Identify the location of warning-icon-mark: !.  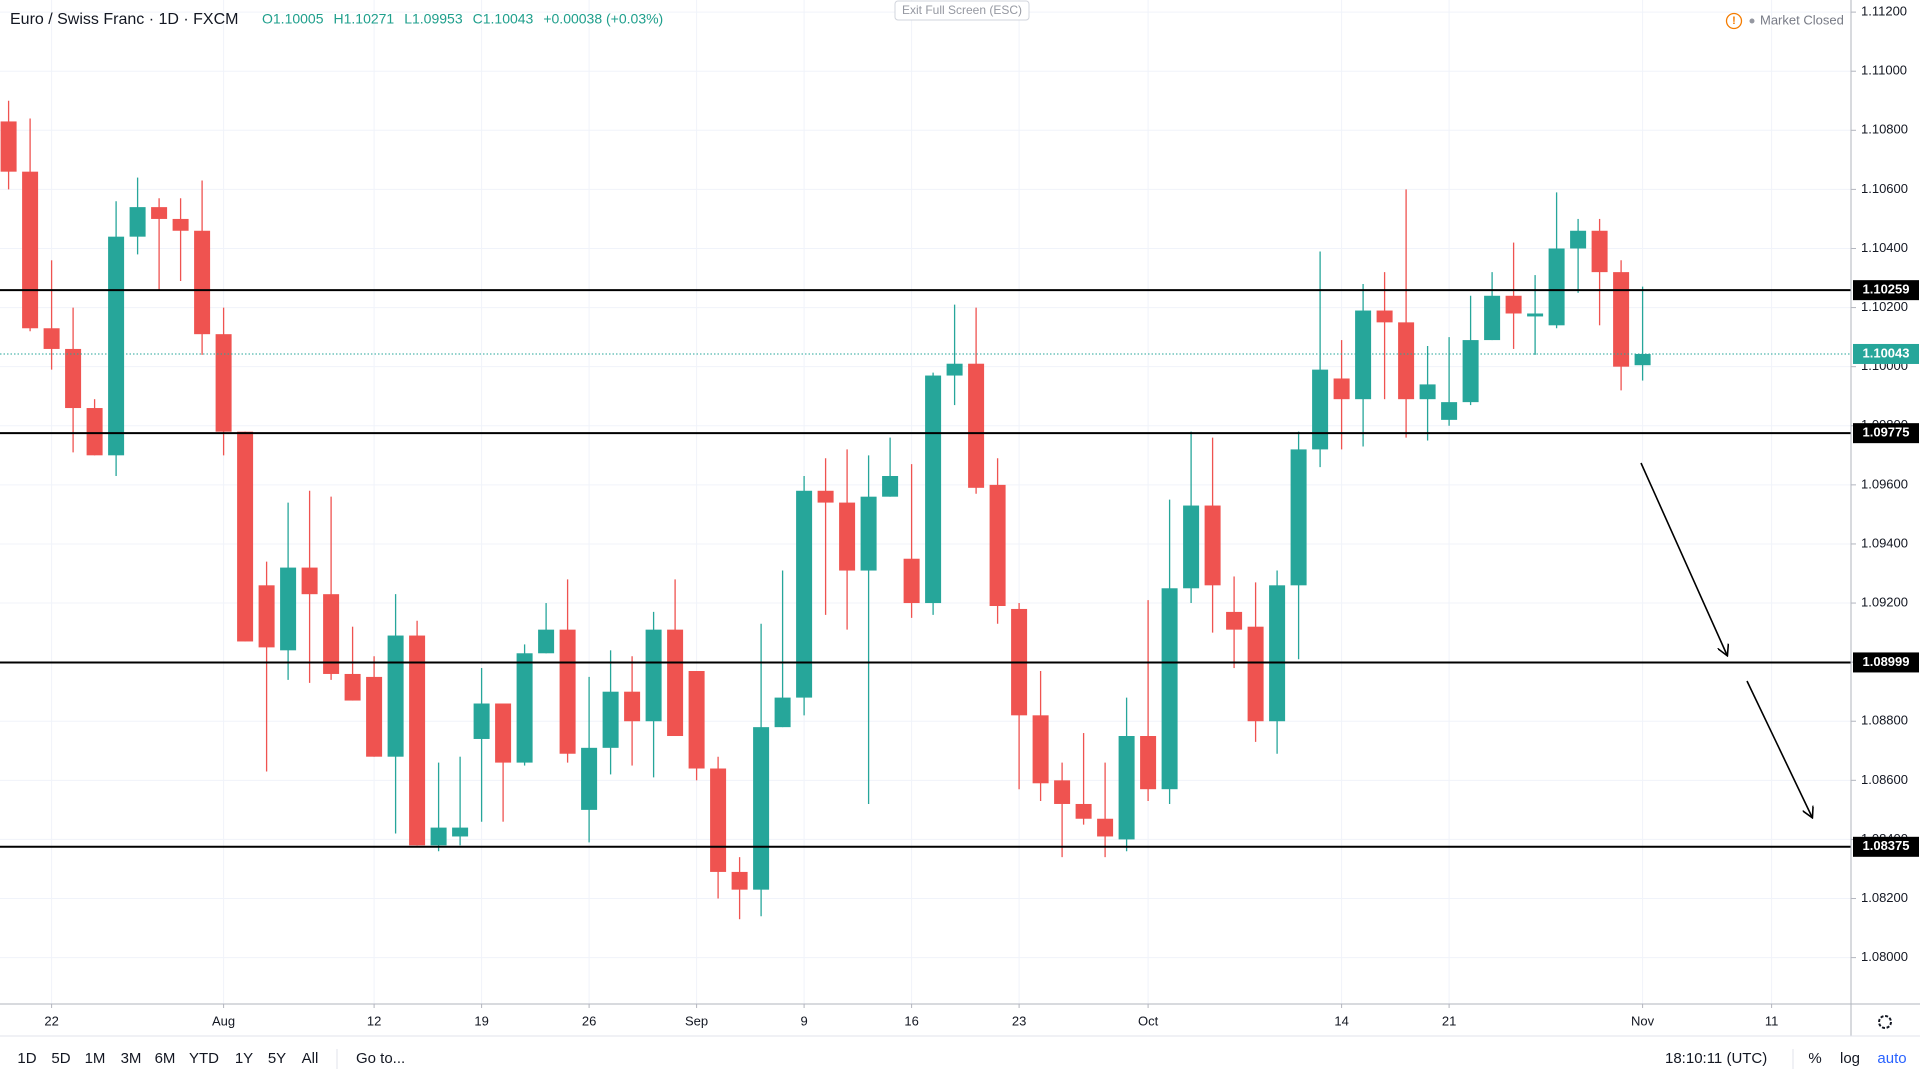
(1734, 21).